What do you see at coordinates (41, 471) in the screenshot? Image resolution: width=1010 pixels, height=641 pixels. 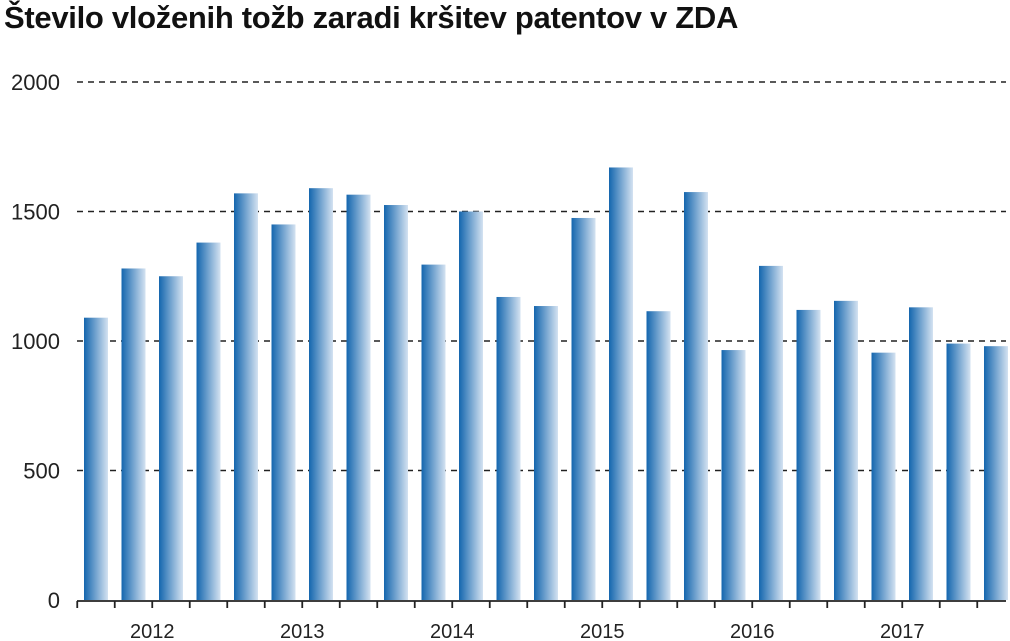 I see `y-tick-label: 500` at bounding box center [41, 471].